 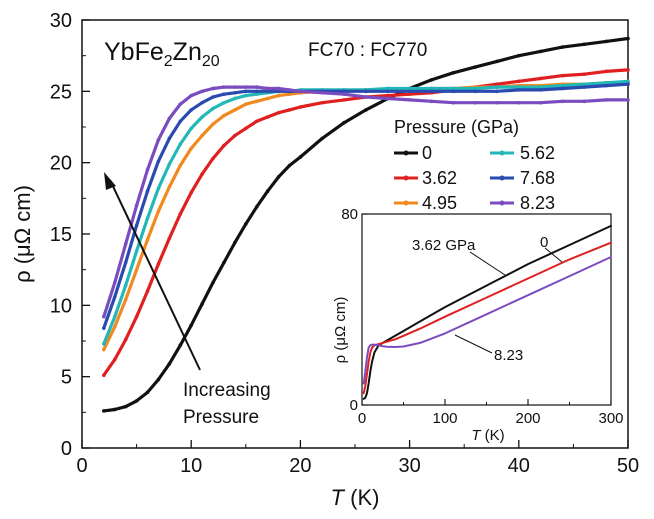 I want to click on chart-subtitle: FC70 : FC770, so click(x=367, y=50).